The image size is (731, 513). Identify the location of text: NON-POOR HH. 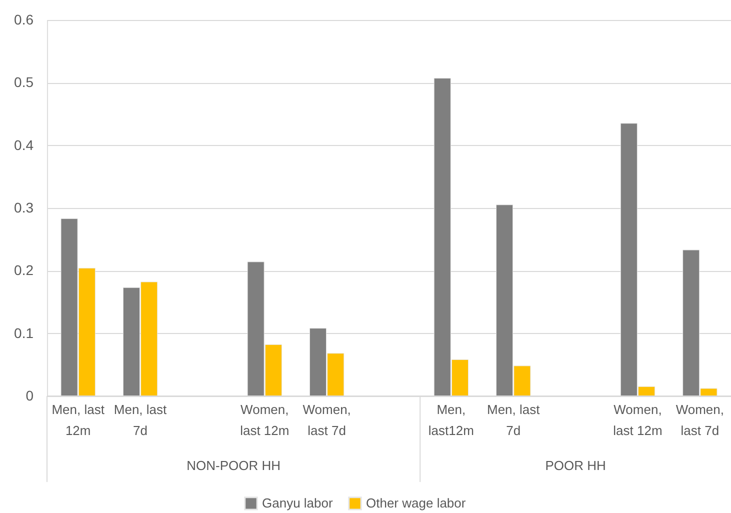
(233, 465).